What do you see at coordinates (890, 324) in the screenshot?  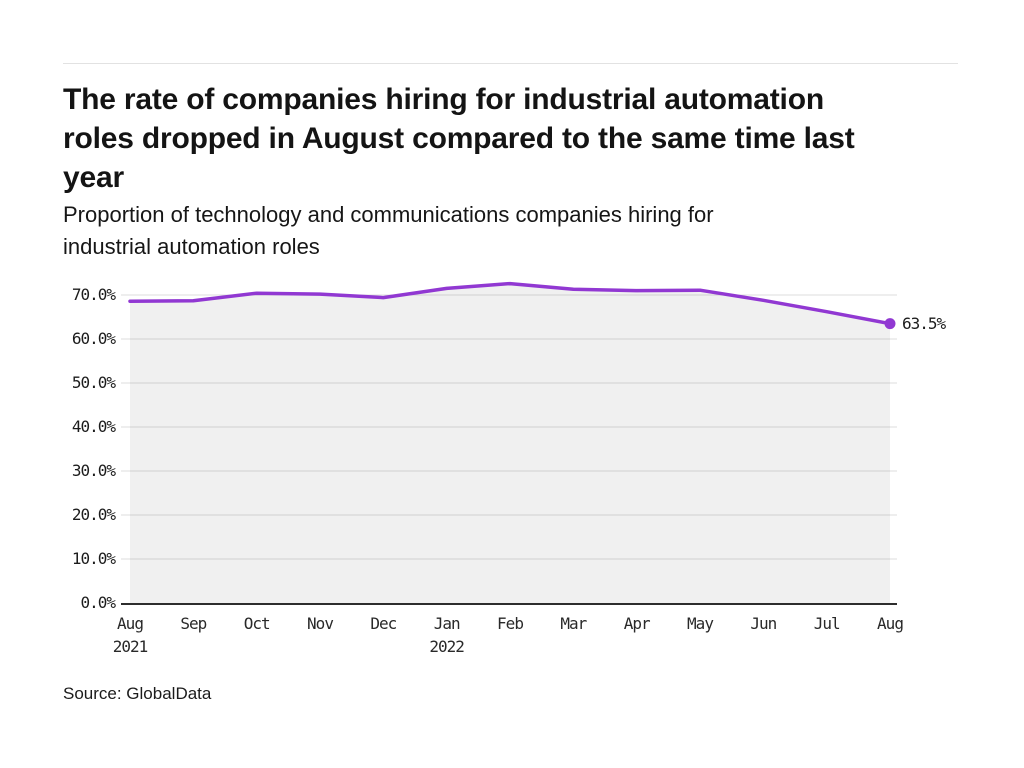 I see `end-point-dot` at bounding box center [890, 324].